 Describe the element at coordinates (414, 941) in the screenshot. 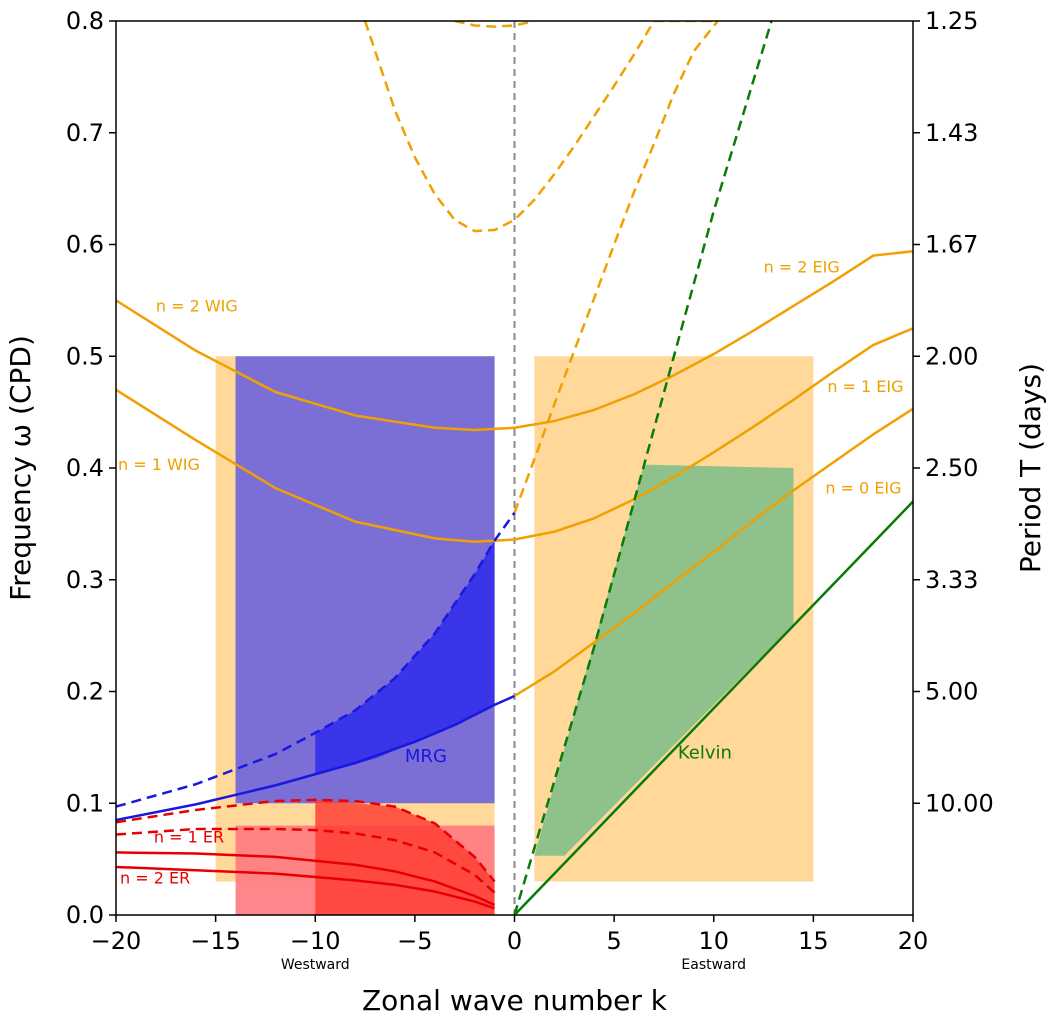

I see `x-tick-label: −5` at that location.